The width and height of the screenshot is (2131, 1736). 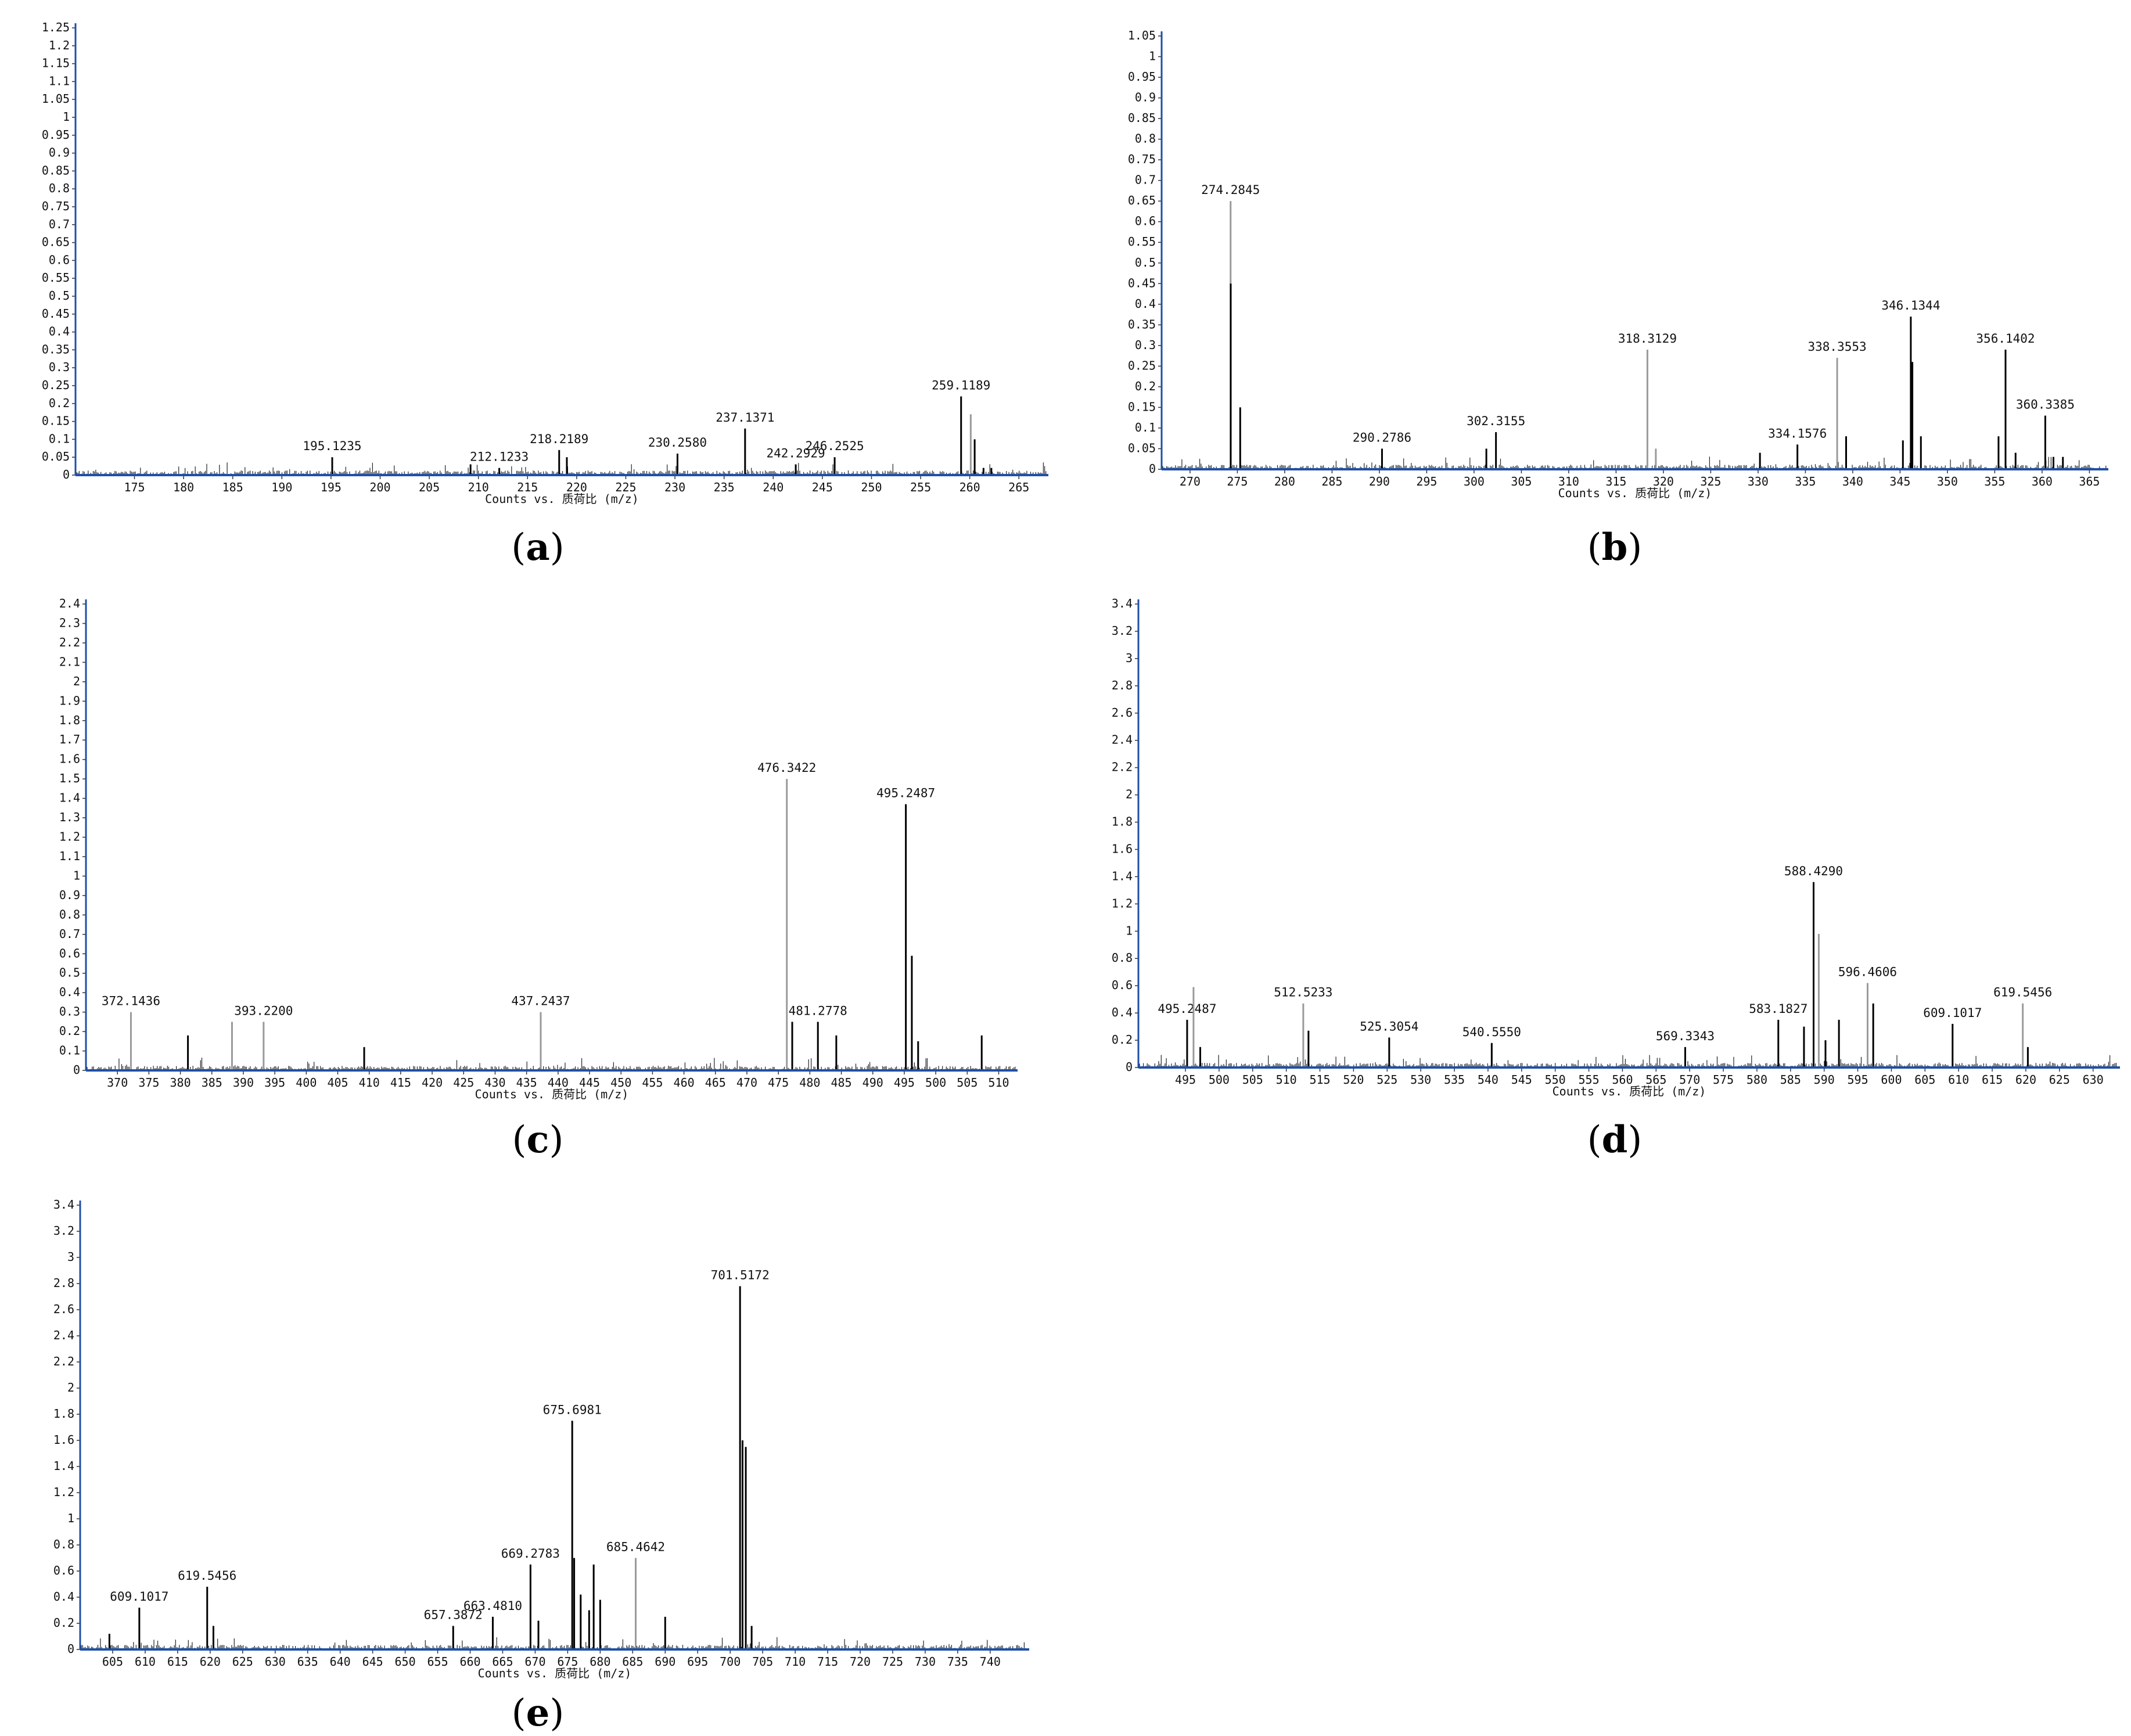 What do you see at coordinates (554, 1643) in the screenshot?
I see `baseline-noise` at bounding box center [554, 1643].